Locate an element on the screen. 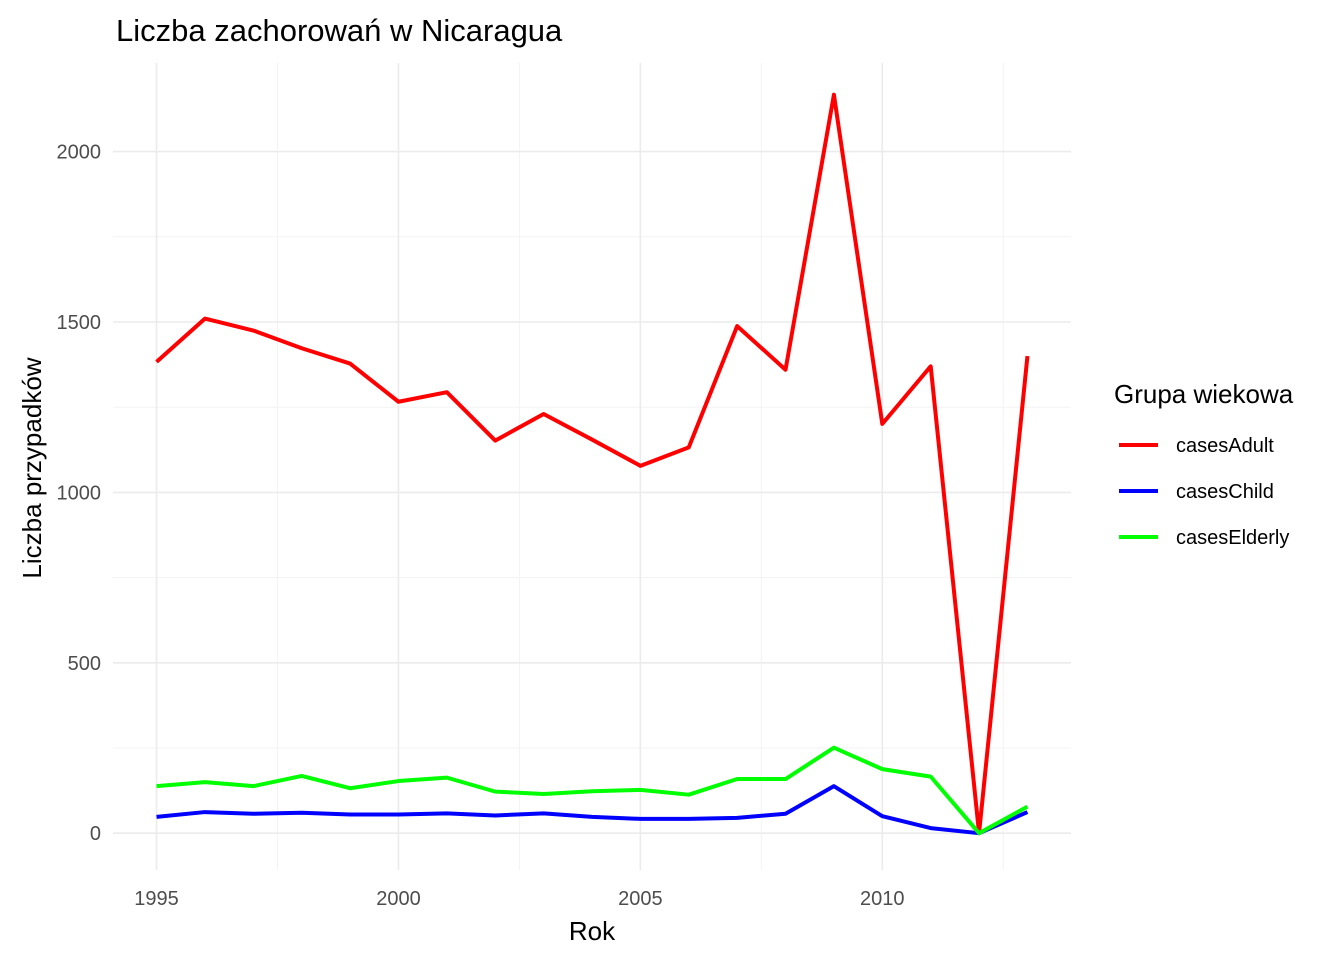 The image size is (1344, 960). legend-label-casesElderly: casesElderly is located at coordinates (1232, 538).